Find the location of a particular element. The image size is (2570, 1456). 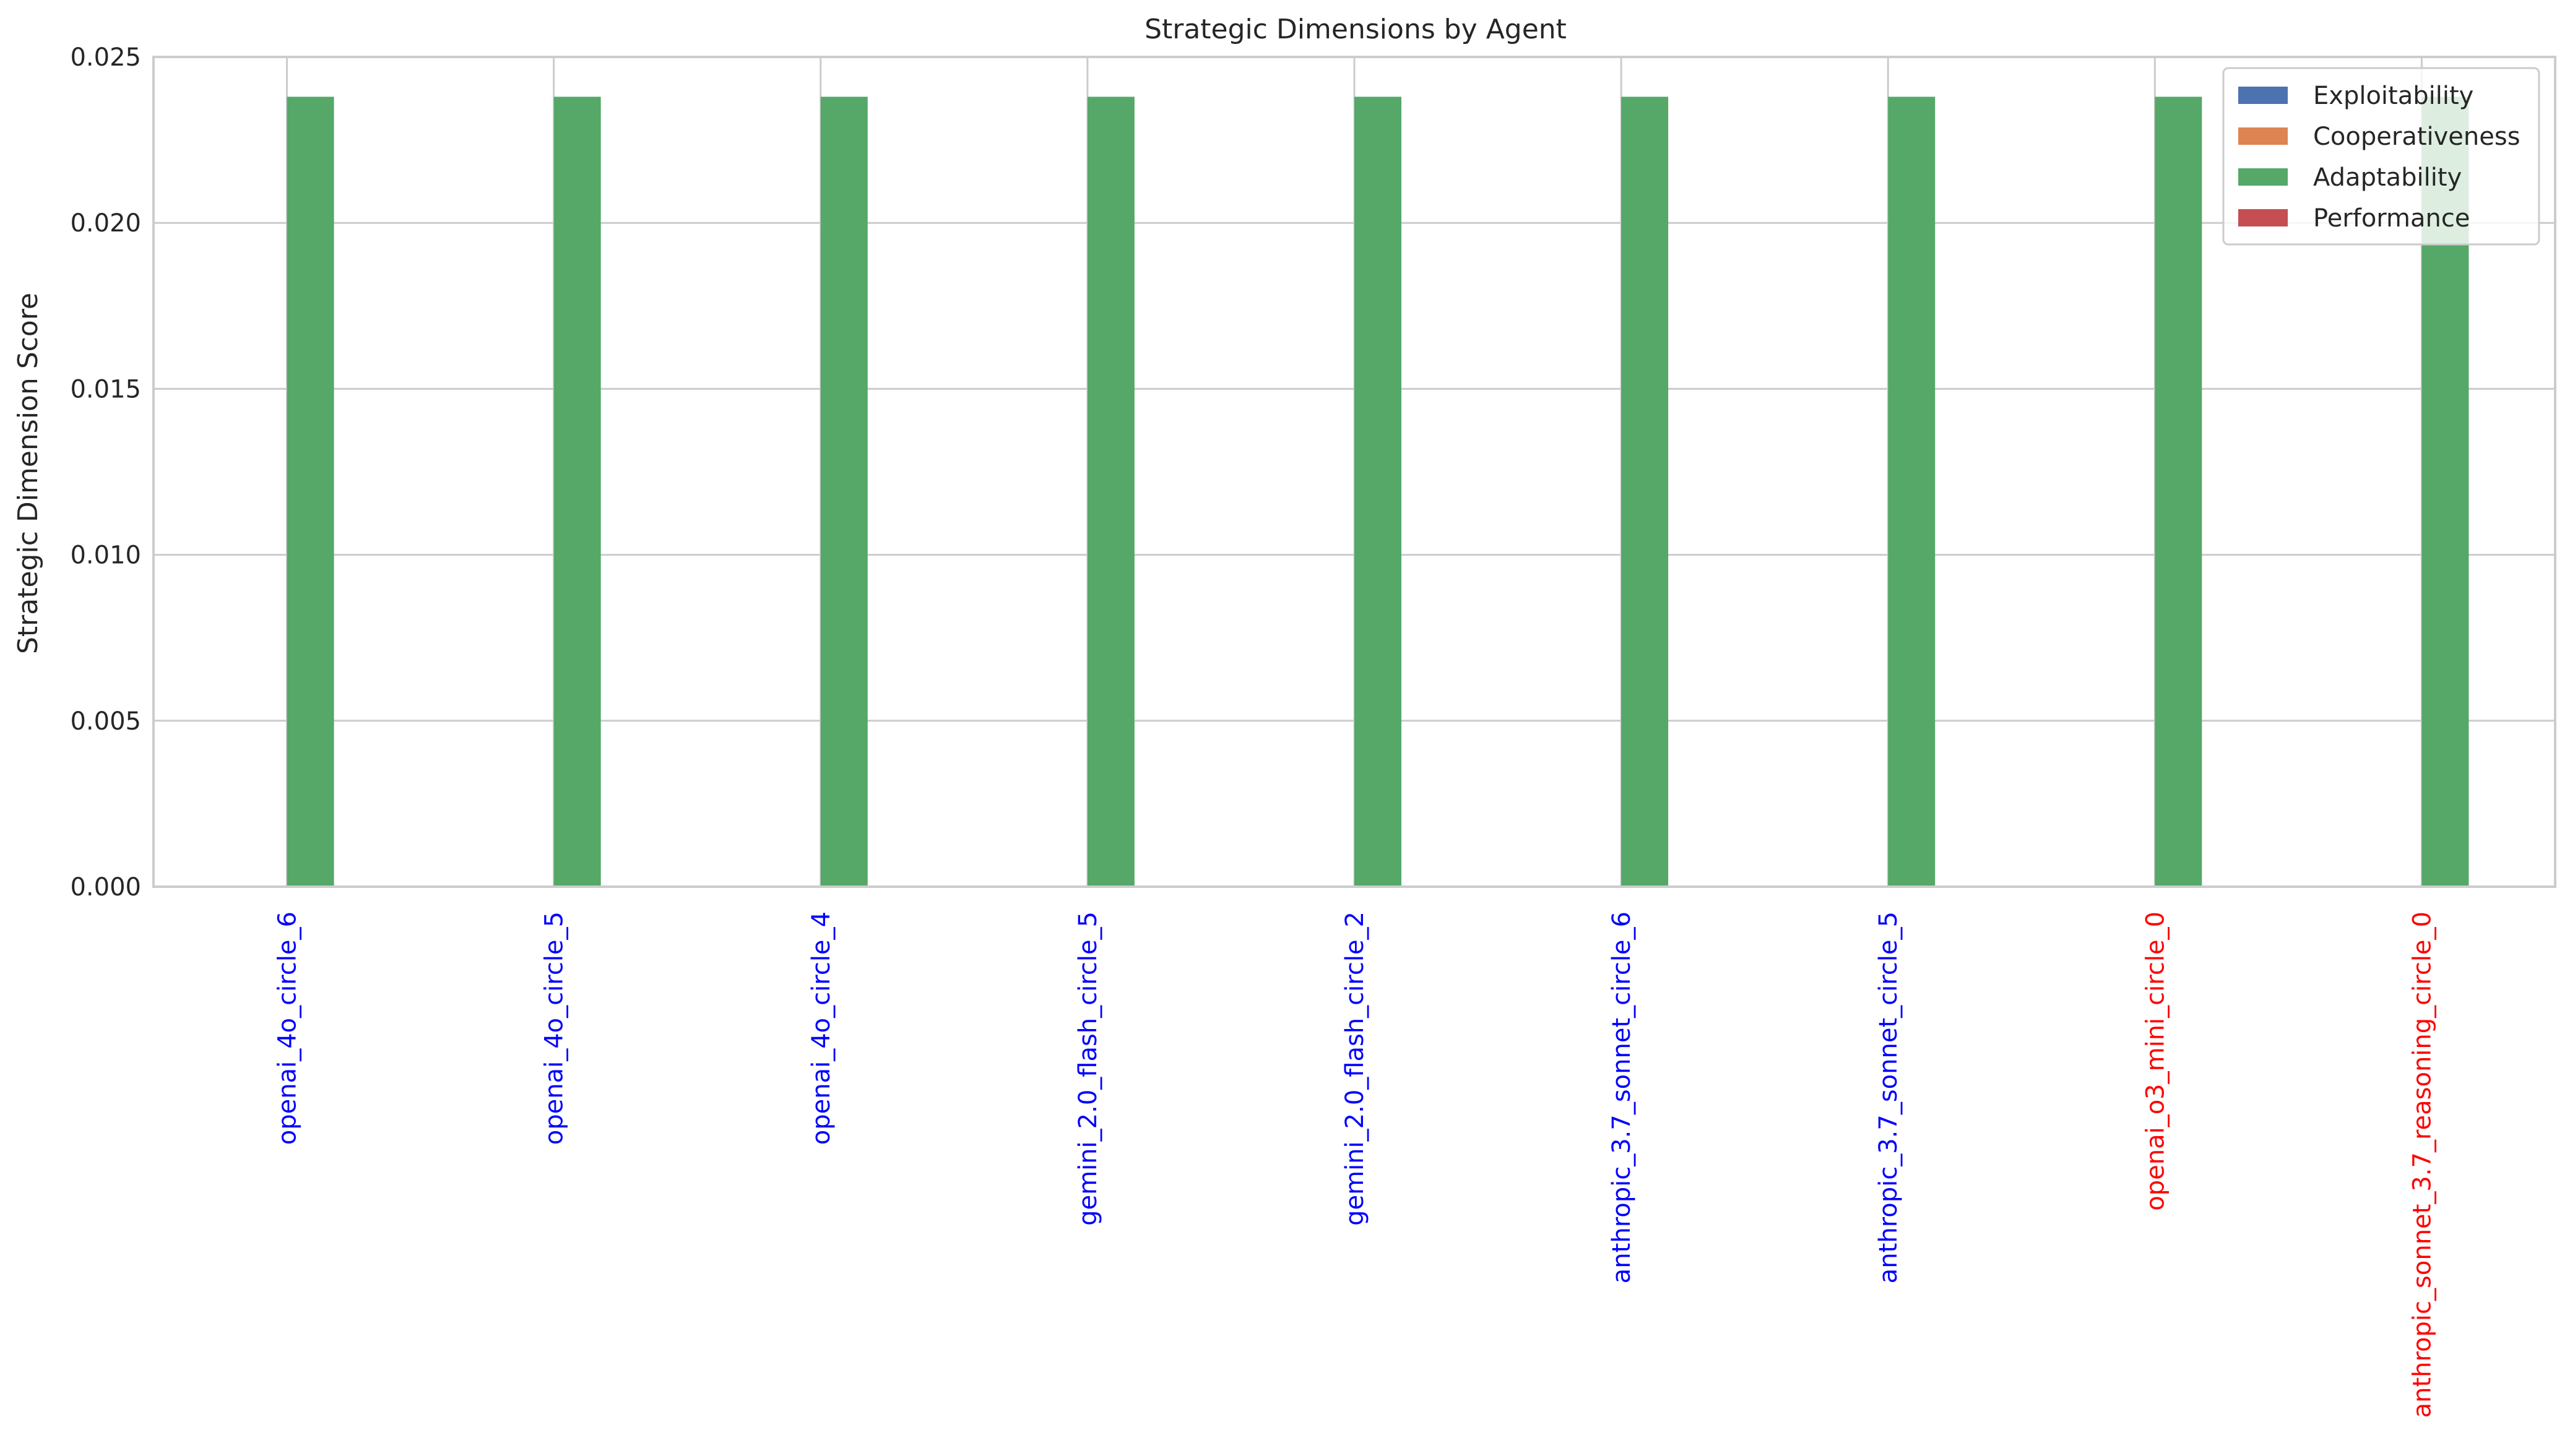

legend-swatch-exploitability is located at coordinates (2263, 95).